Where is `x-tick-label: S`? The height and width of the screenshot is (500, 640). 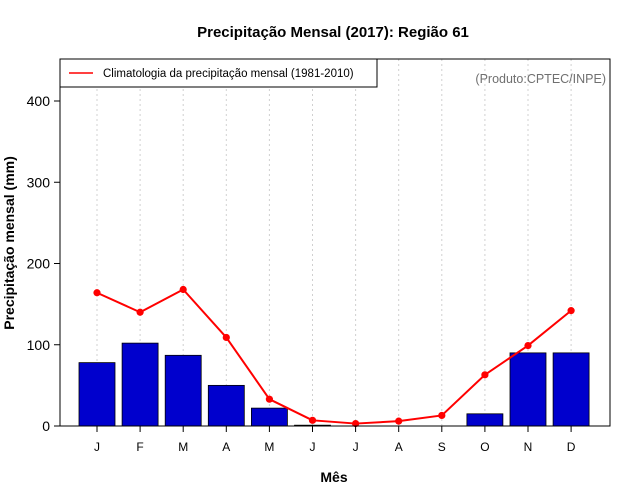
x-tick-label: S is located at coordinates (442, 447).